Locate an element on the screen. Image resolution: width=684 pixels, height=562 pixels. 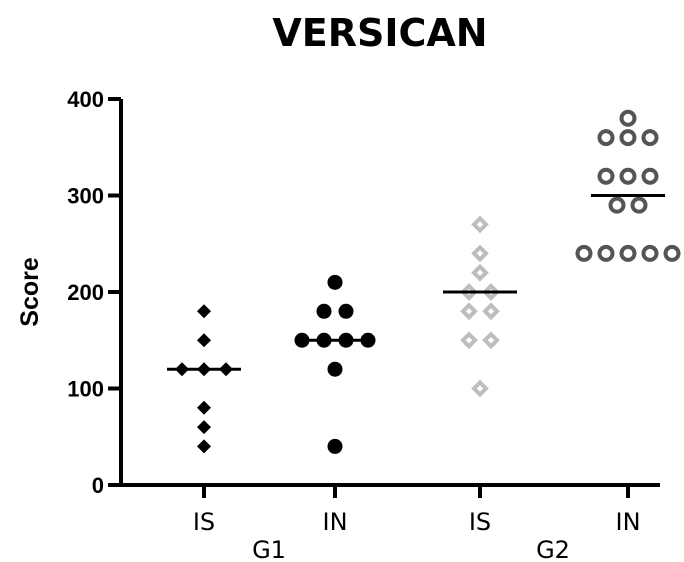
y-tick-label: 300 is located at coordinates (85, 196).